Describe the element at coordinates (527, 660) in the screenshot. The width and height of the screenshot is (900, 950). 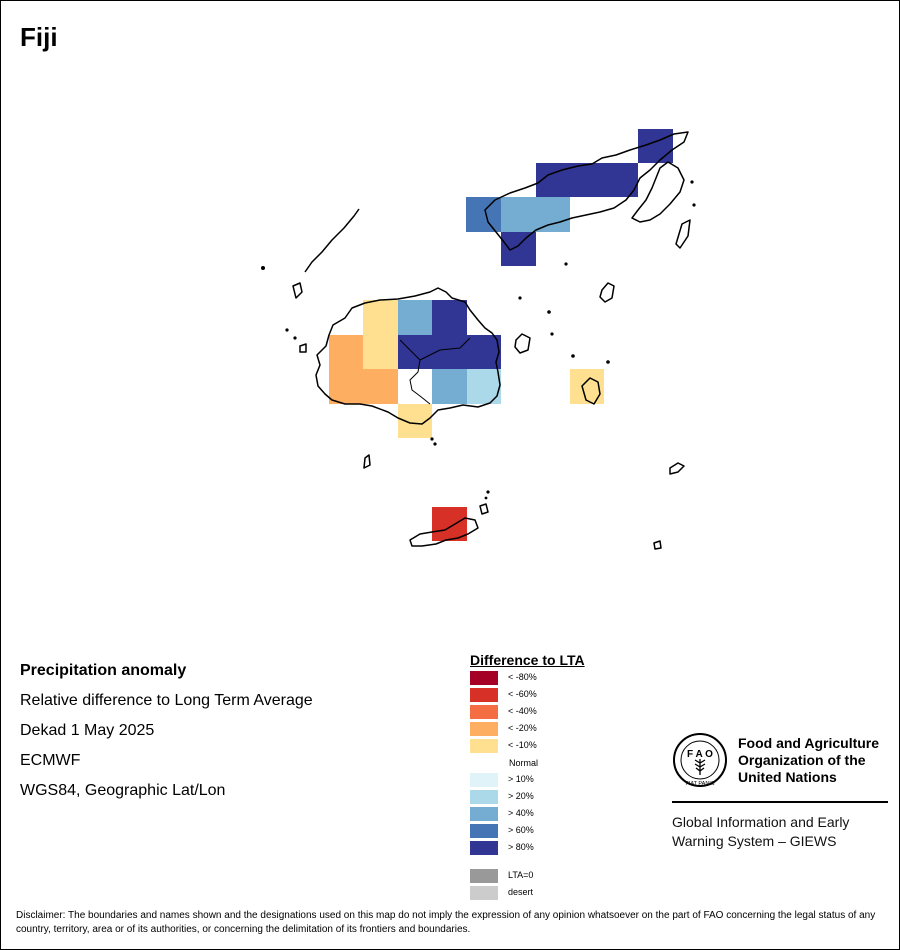
I see `legend-title: Difference to LTA` at that location.